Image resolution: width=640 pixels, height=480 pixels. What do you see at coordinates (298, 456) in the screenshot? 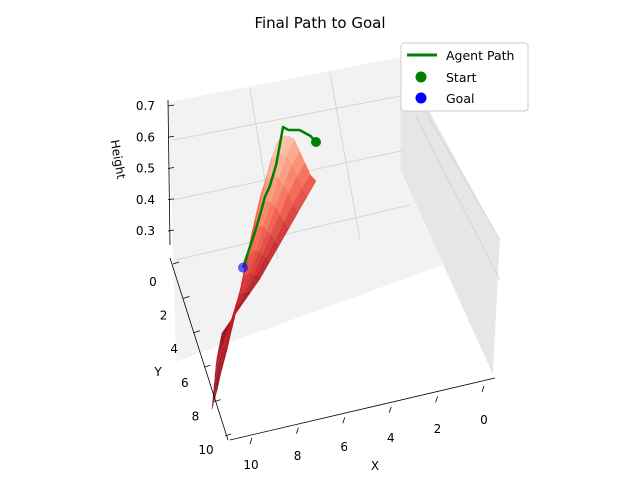
I see `x-tick-label: 8` at bounding box center [298, 456].